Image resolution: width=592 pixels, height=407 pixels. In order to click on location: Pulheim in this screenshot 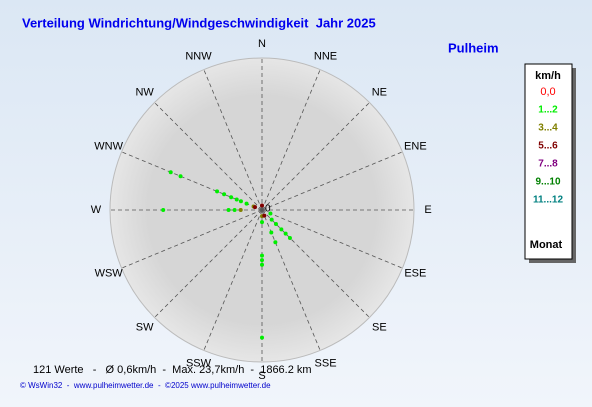, I will do `click(473, 47)`.